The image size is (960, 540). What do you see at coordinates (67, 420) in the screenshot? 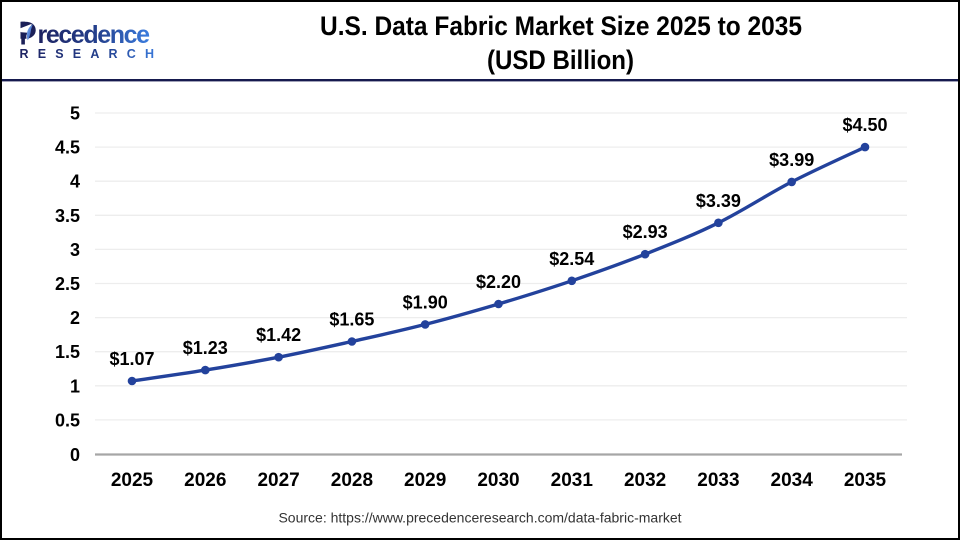
I see `svg-text: 0.5` at bounding box center [67, 420].